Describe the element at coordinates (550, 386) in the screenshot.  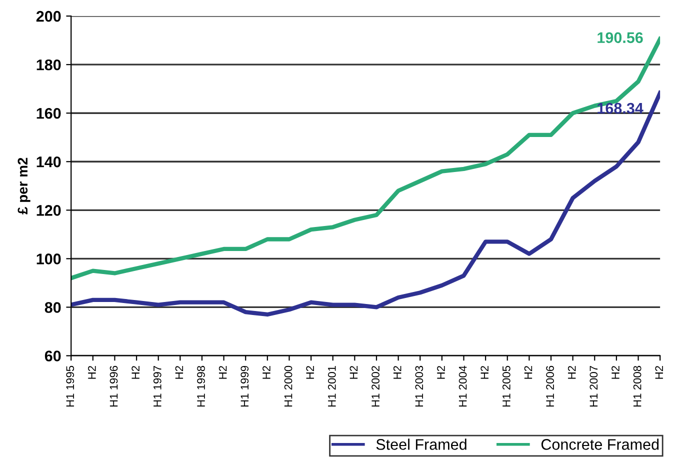
I see `x-tick-label: H1 2006` at that location.